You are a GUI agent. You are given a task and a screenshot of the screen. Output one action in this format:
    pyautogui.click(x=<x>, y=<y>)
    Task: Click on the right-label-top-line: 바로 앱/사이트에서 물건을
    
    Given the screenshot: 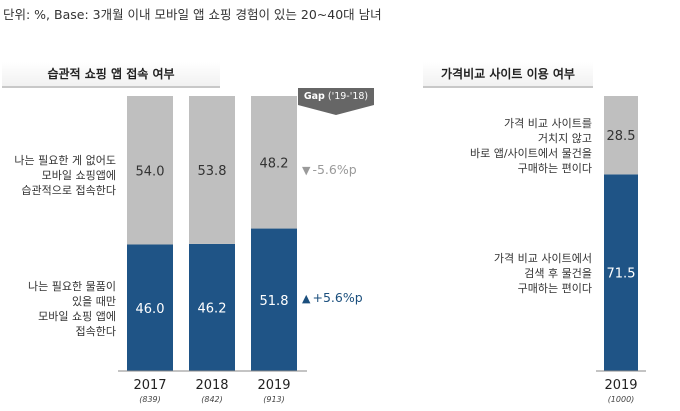 What is the action you would take?
    pyautogui.click(x=530, y=153)
    